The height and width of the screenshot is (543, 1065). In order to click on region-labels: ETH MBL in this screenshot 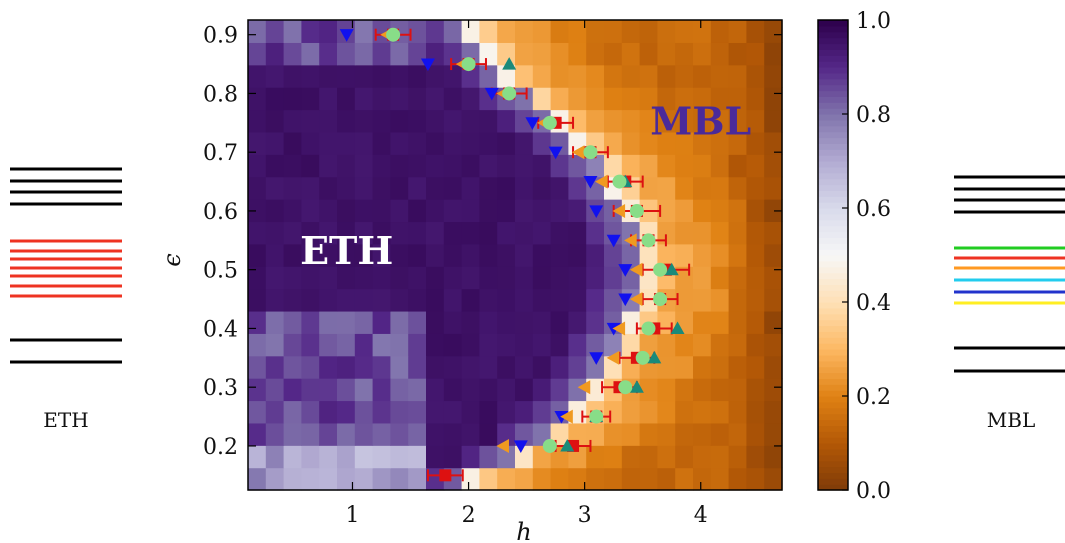, I will do `click(525, 186)`.